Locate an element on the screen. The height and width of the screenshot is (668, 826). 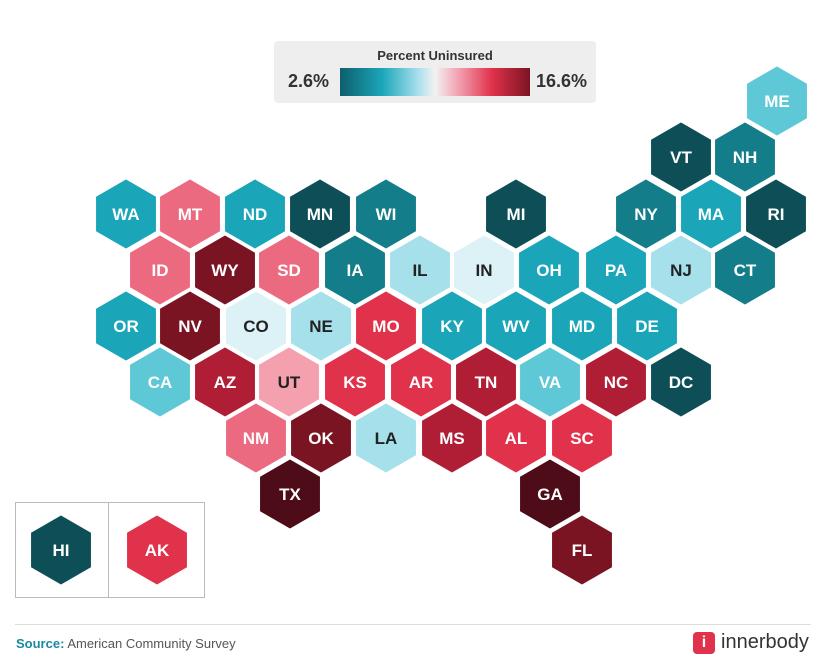
state-label-ca: CA is located at coordinates (160, 382).